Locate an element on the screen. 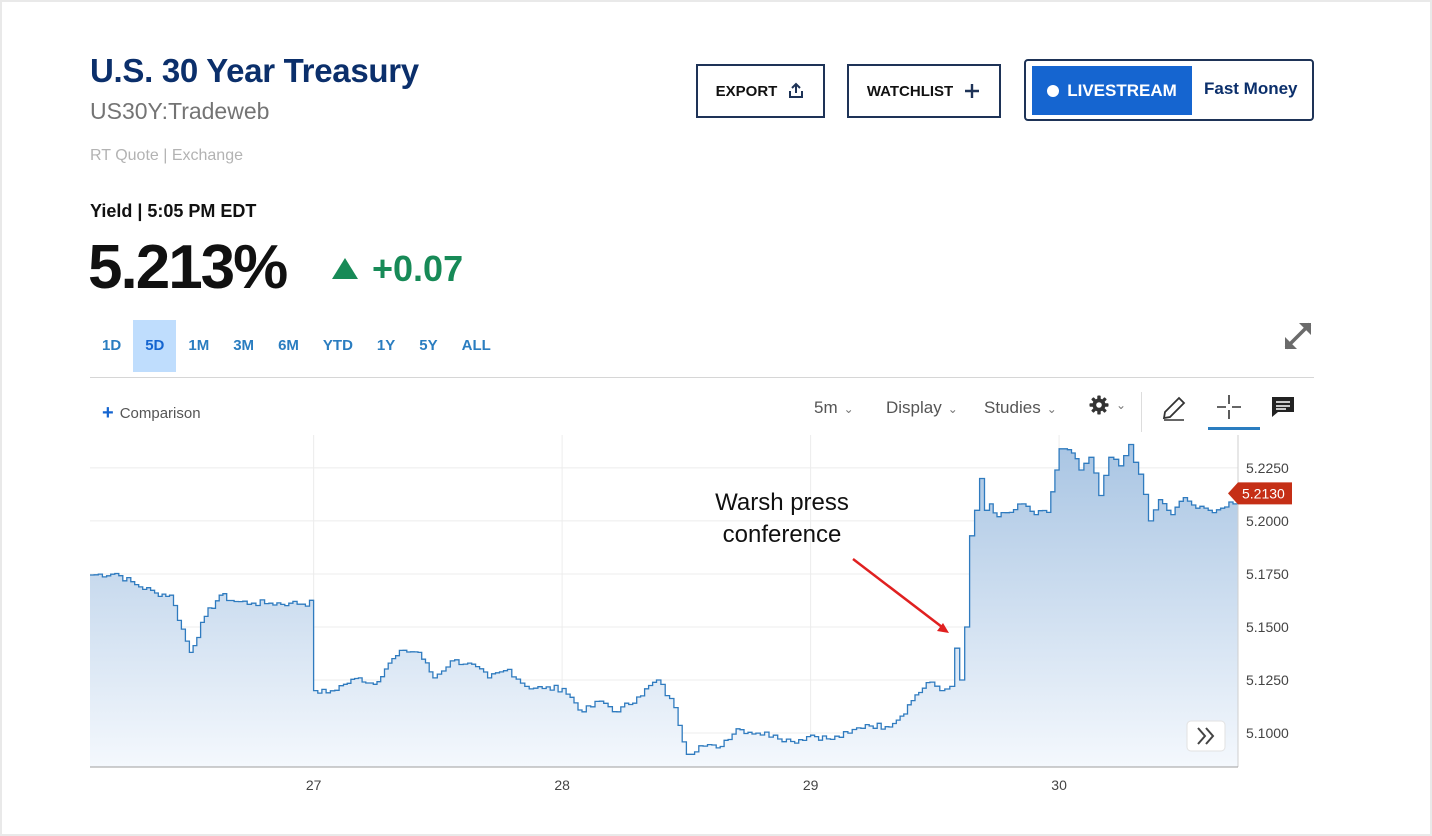 Image resolution: width=1432 pixels, height=836 pixels. interval-dropdown: 5m ⌄ is located at coordinates (834, 408).